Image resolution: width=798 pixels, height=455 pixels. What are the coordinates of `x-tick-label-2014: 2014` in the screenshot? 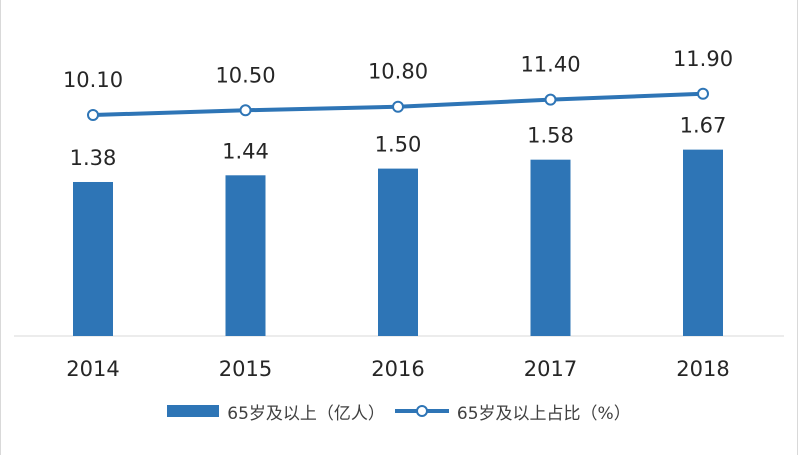 It's located at (92, 369).